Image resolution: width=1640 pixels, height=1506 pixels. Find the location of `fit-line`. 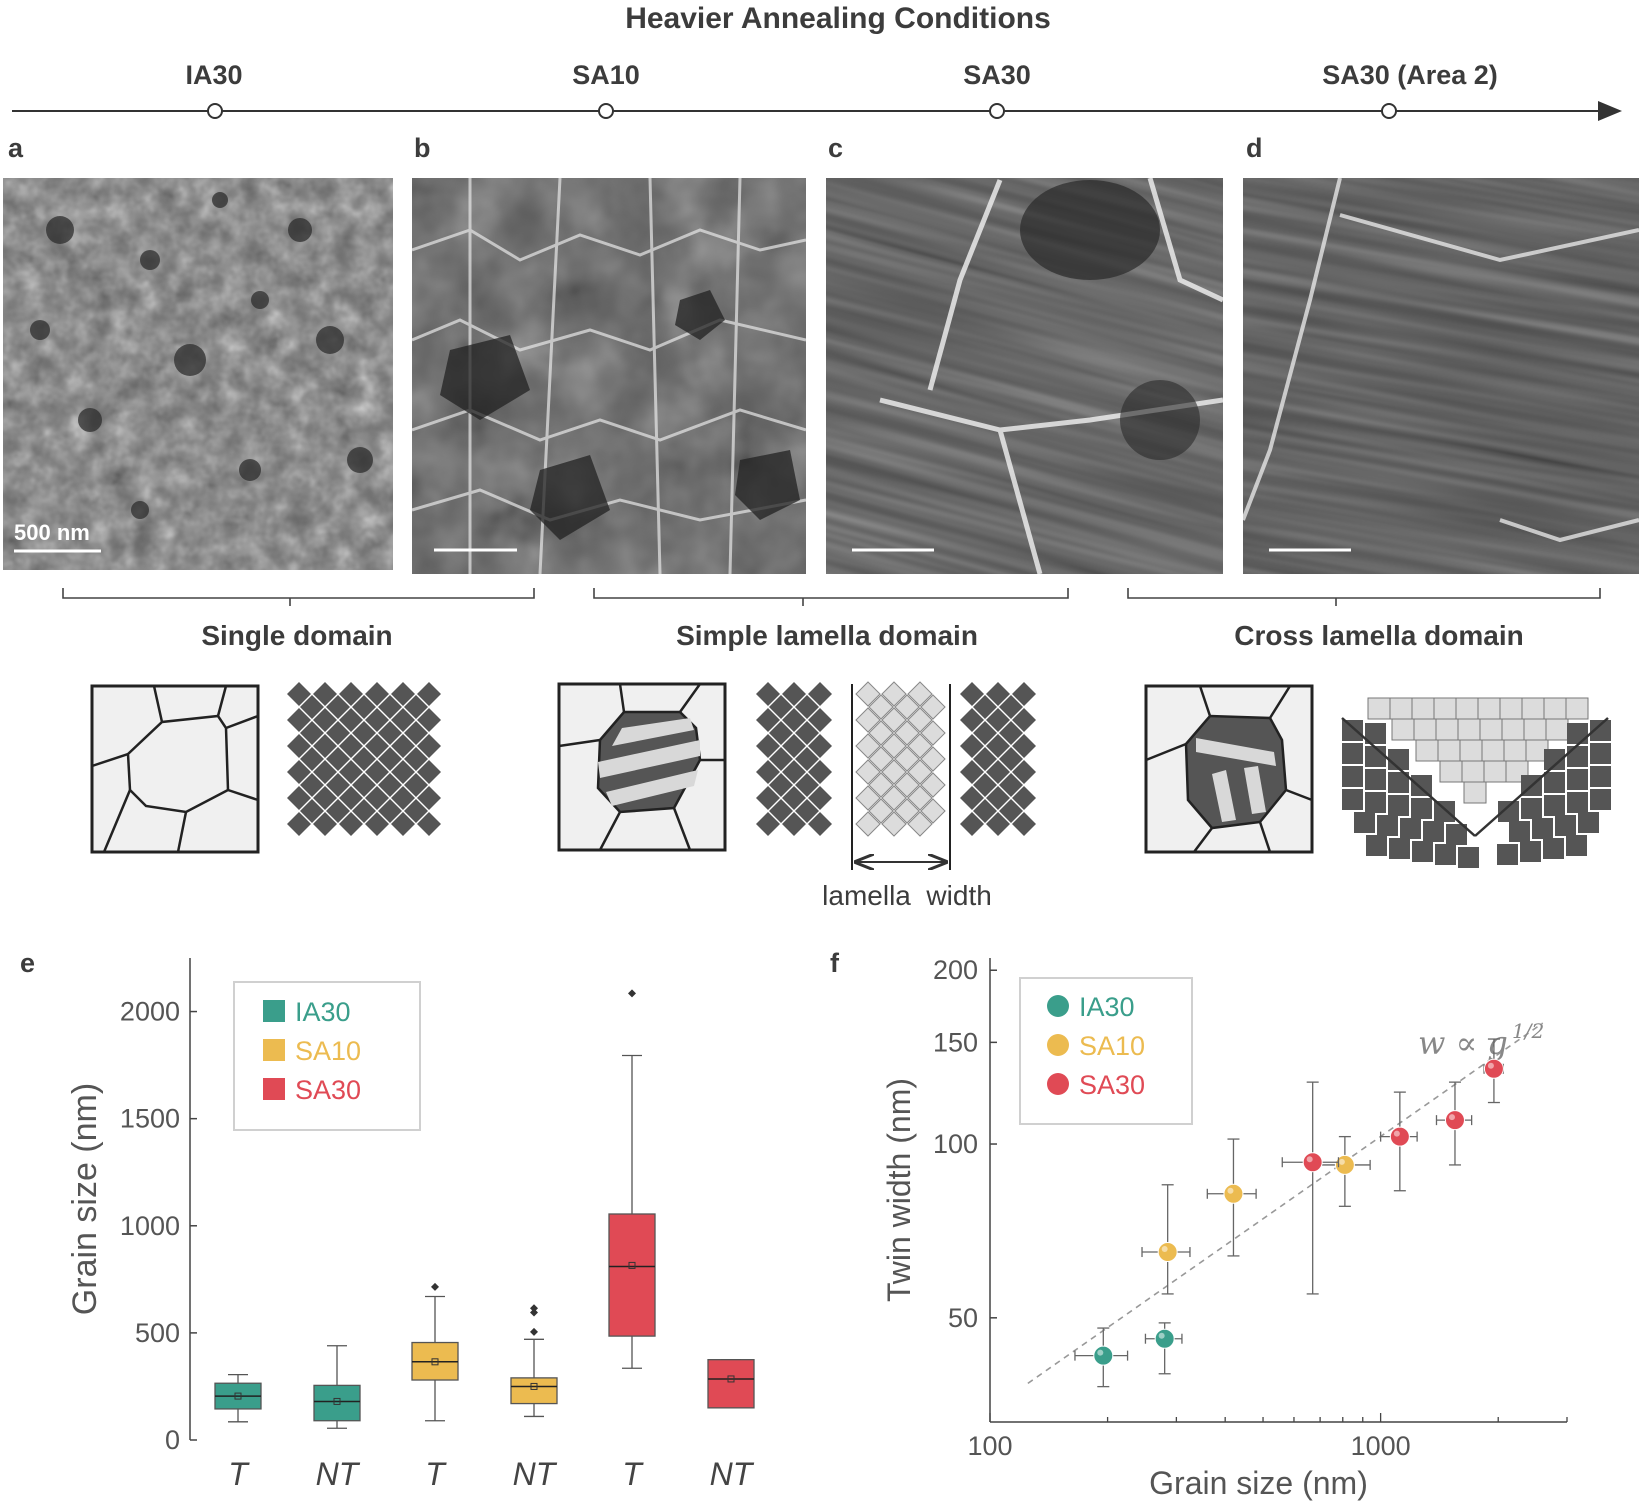

fit-line is located at coordinates (1285, 1203).